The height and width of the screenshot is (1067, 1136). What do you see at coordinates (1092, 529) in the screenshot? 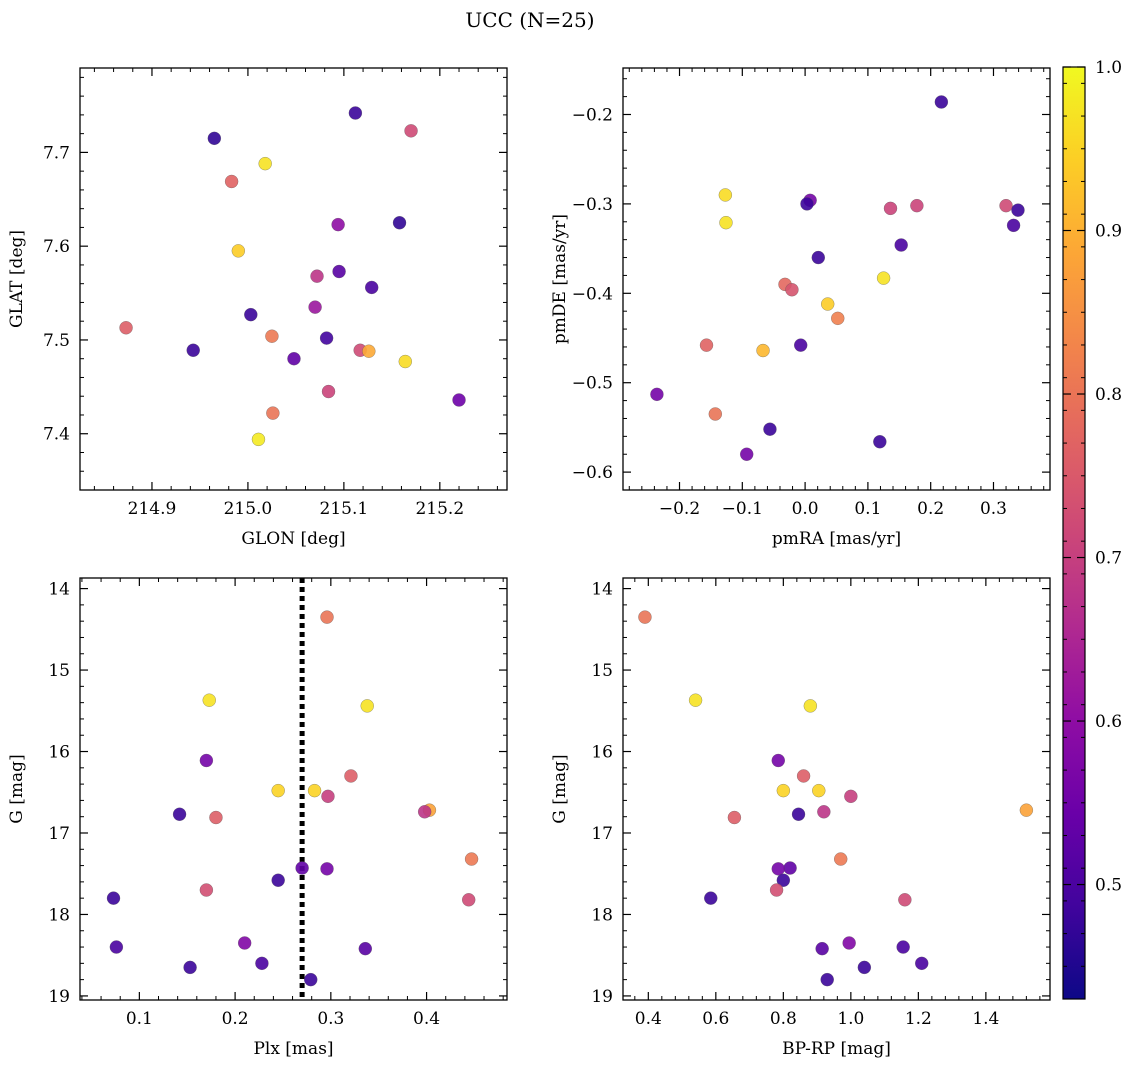
I see `colorbar: 0.5 0.6 0.7 0.8 0.9 1.0` at bounding box center [1092, 529].